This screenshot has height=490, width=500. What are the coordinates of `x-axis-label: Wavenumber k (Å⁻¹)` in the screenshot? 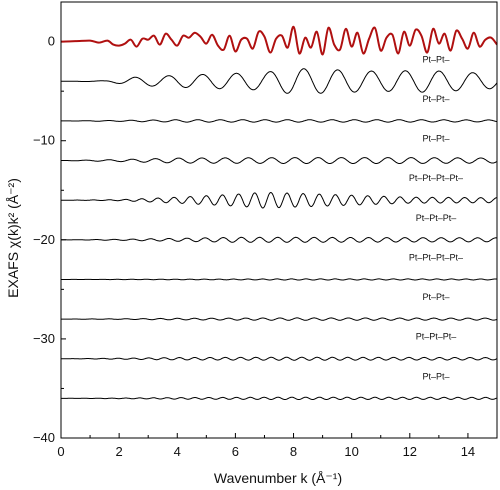 It's located at (278, 478).